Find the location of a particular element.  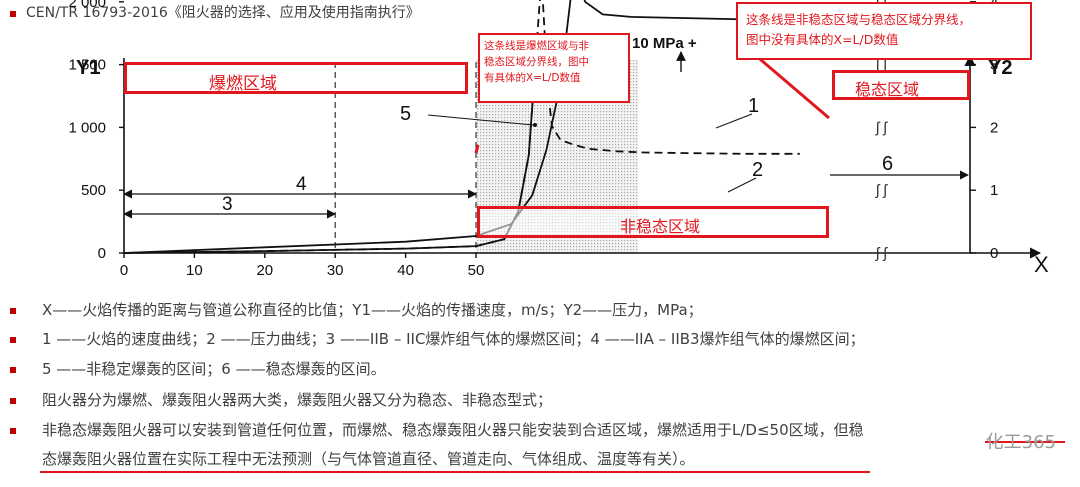

y1-axis-label: Y1 is located at coordinates (88, 68).